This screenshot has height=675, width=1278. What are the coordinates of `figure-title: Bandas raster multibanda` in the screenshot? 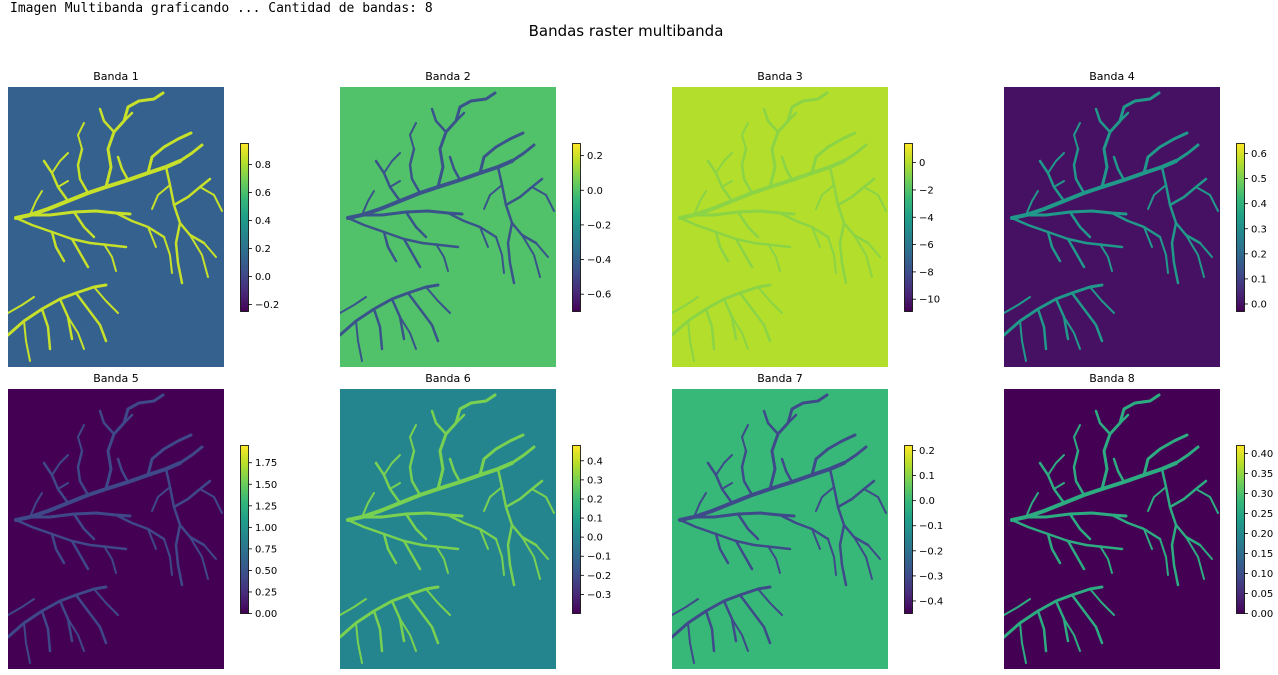 It's located at (626, 31).